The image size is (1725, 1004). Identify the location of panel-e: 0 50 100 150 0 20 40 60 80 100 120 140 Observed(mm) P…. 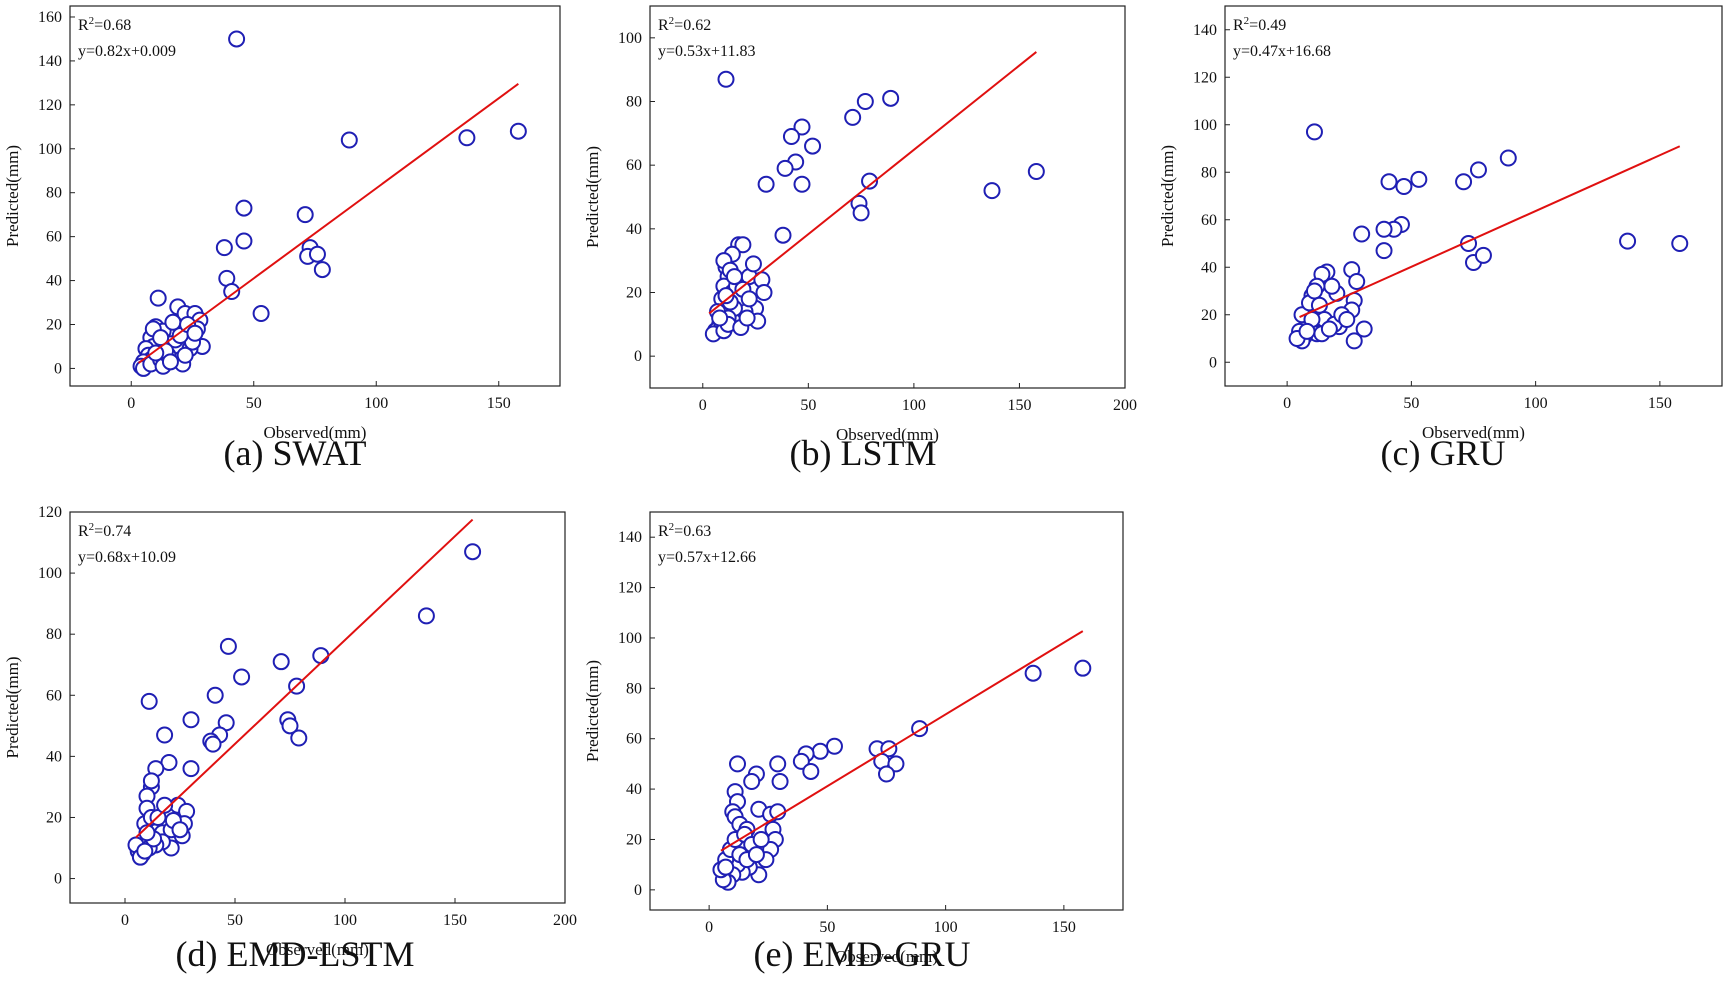
(853, 738).